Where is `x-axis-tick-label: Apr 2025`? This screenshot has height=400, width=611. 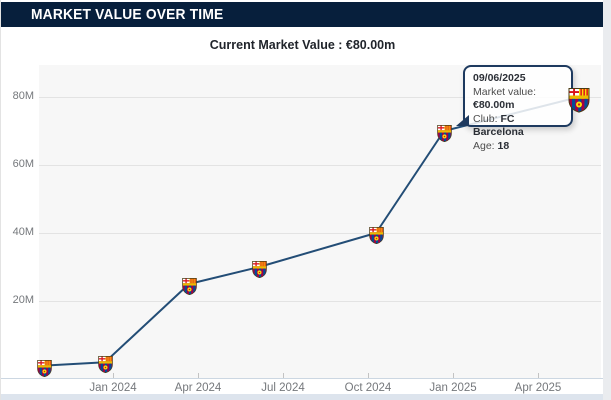 x-axis-tick-label: Apr 2025 is located at coordinates (538, 388).